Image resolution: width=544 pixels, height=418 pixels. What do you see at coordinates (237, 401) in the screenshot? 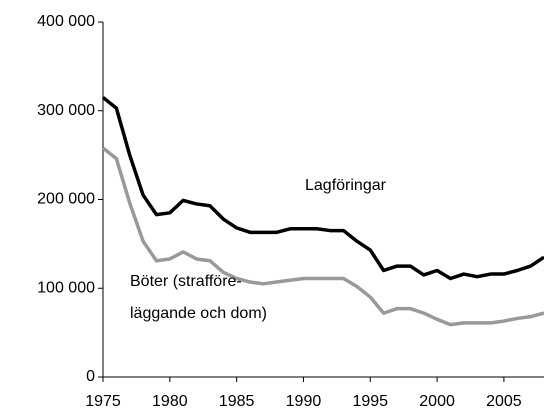
I see `x-tick-label: 1985` at bounding box center [237, 401].